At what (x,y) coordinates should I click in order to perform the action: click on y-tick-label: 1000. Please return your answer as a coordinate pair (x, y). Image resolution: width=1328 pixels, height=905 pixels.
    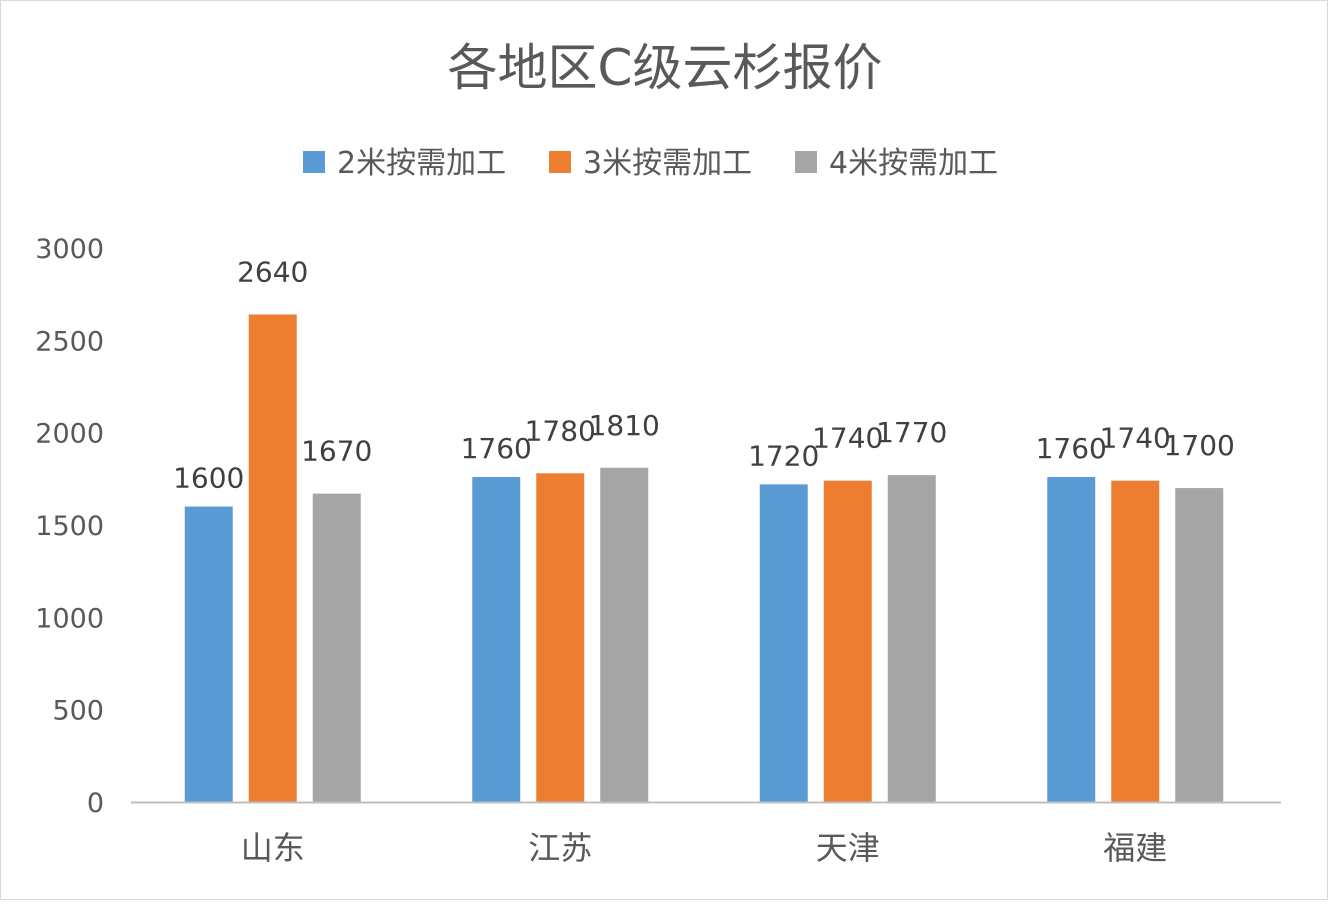
    Looking at the image, I should click on (69, 618).